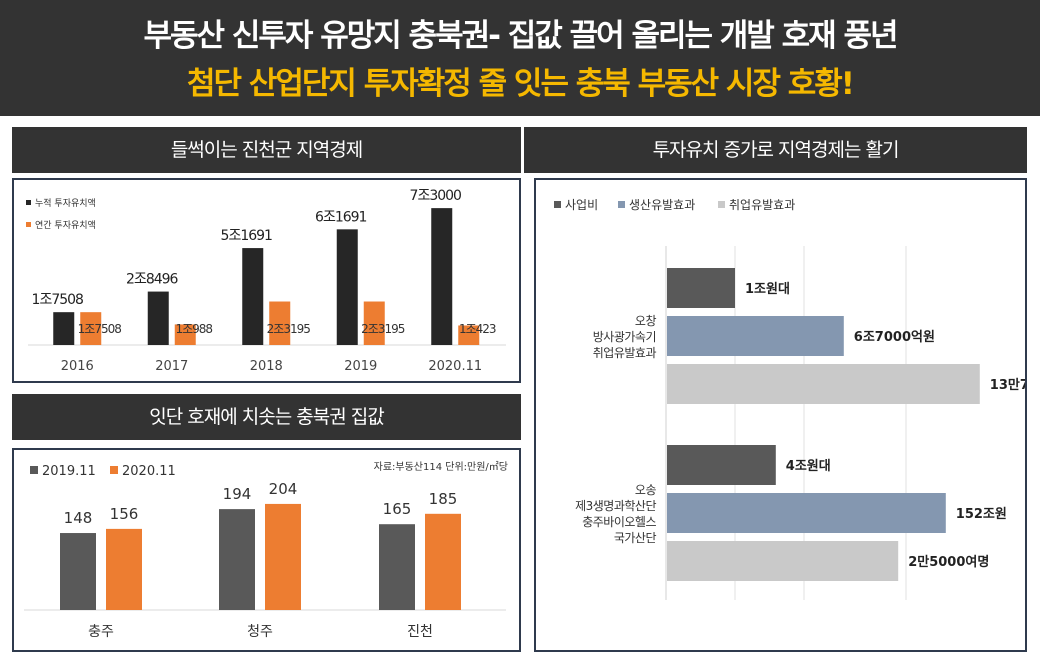 The width and height of the screenshot is (1040, 660). I want to click on legend-swatch-2020, so click(114, 470).